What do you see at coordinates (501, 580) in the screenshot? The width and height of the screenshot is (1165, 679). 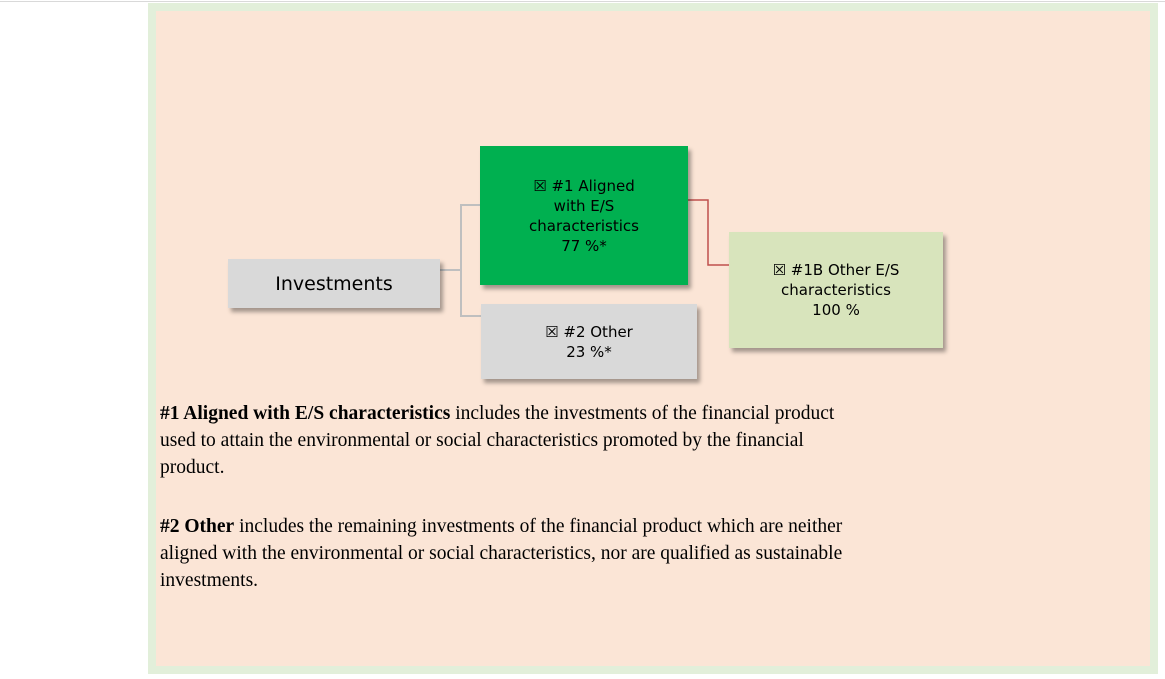 I see `text-line: investments.` at bounding box center [501, 580].